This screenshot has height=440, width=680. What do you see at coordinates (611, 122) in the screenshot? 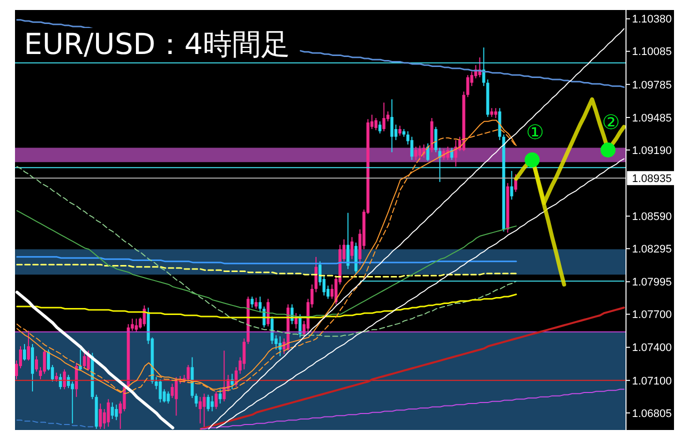
I see `data-label: ②` at bounding box center [611, 122].